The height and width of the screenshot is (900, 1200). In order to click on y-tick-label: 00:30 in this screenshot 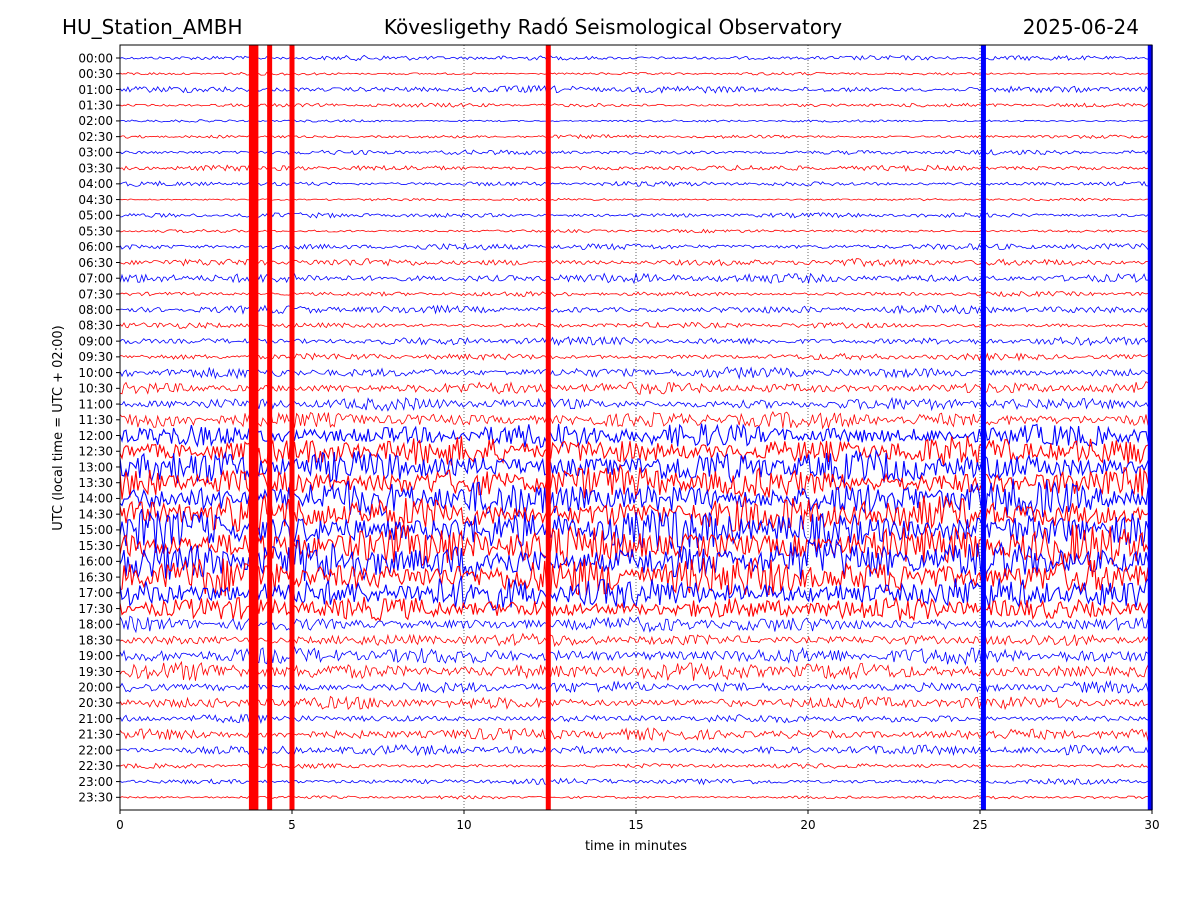, I will do `click(95, 74)`.